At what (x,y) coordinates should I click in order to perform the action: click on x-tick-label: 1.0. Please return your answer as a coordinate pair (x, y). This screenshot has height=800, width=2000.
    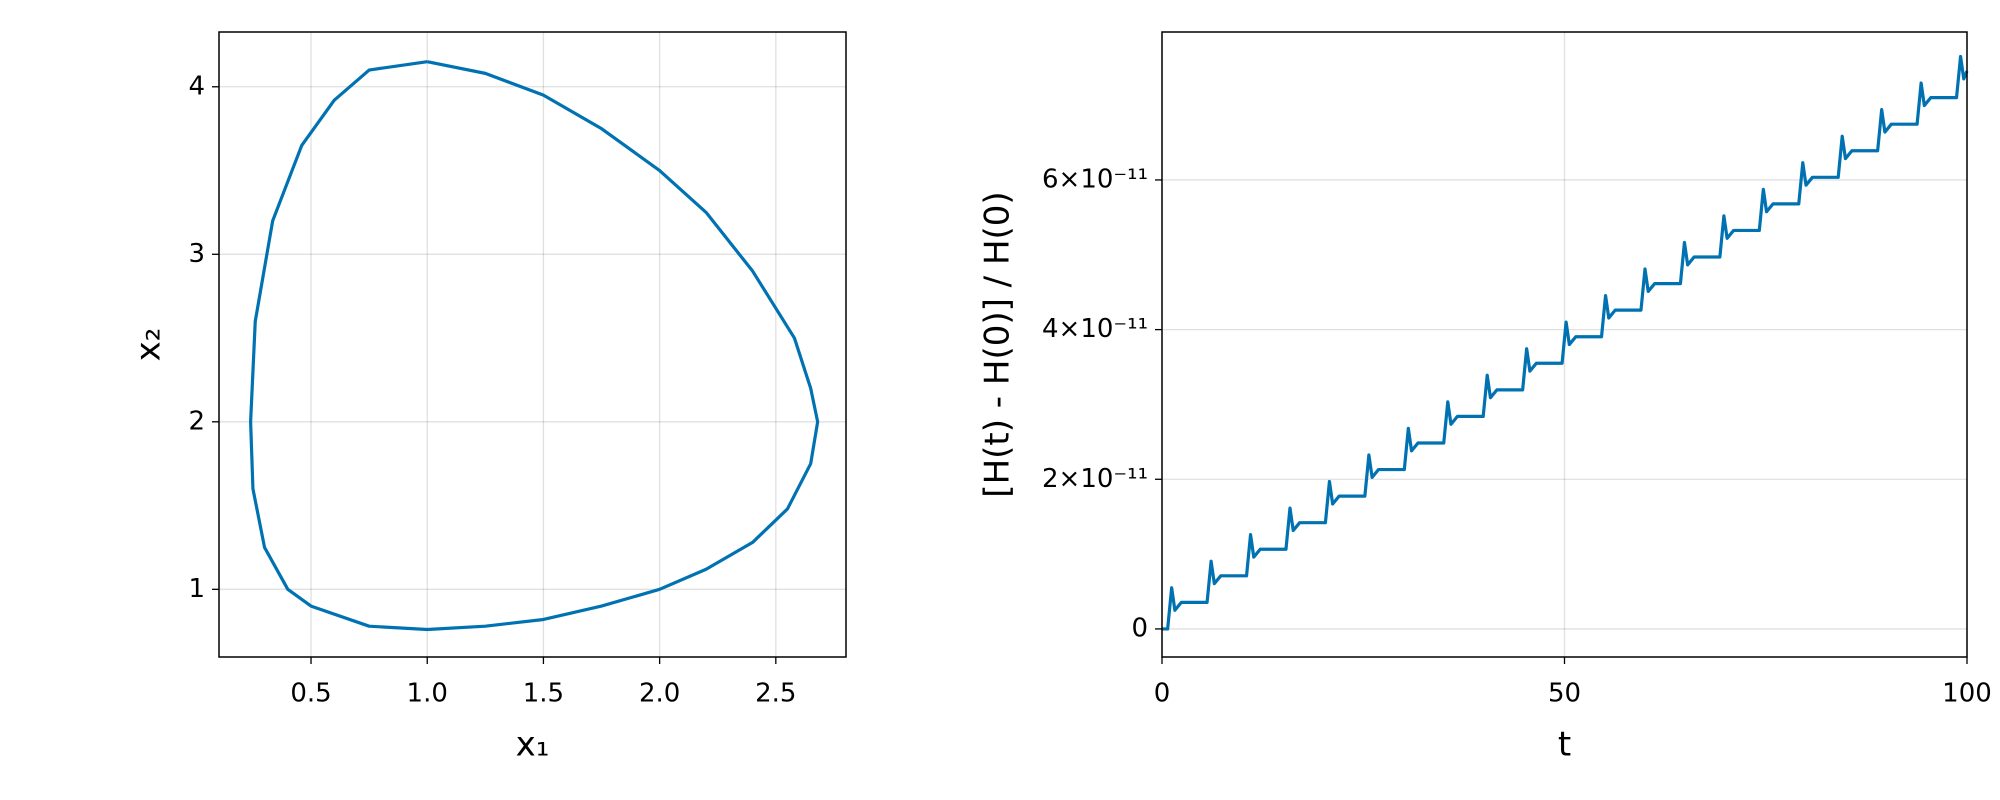
    Looking at the image, I should click on (427, 694).